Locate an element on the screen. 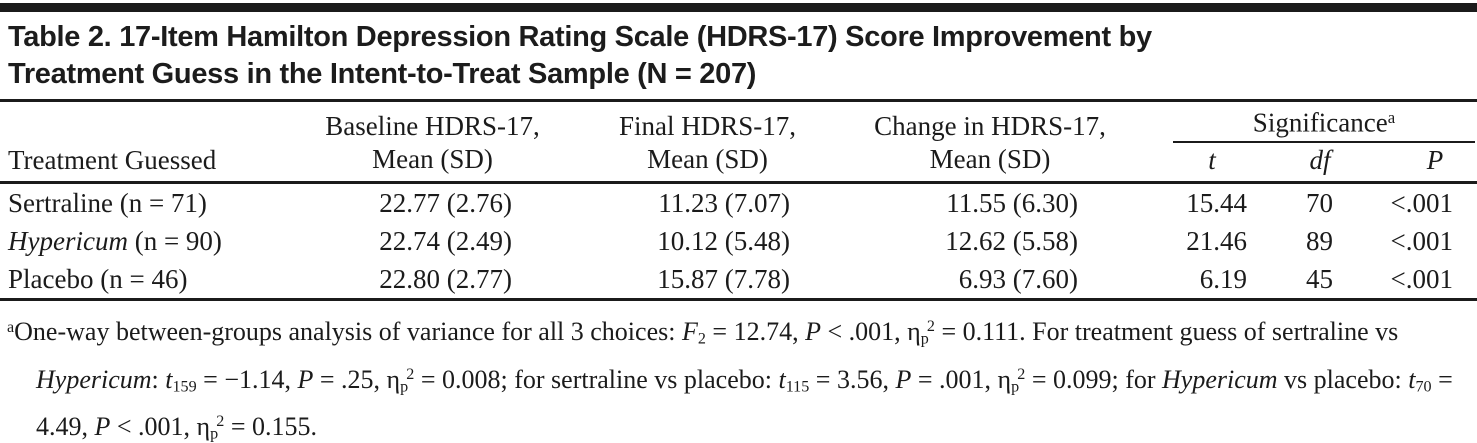  footnote-segment: = 0.008; for sertraline vs placebo: is located at coordinates (596, 379).